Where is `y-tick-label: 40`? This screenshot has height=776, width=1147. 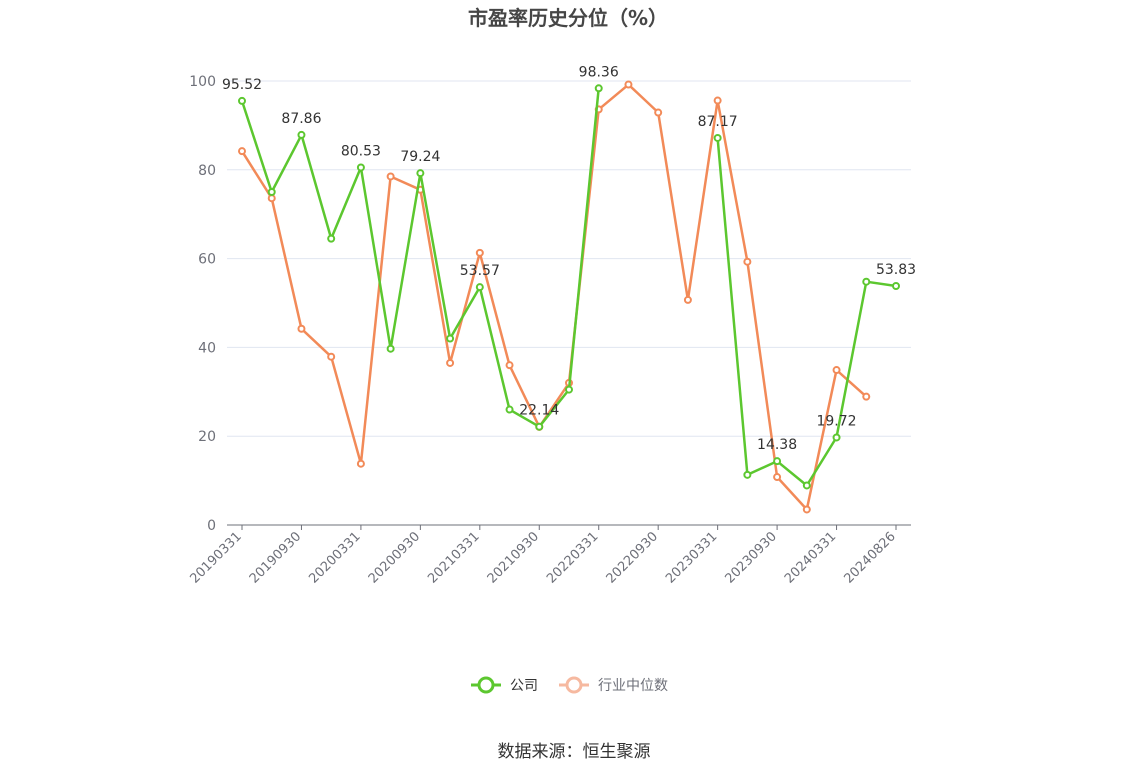
y-tick-label: 40 is located at coordinates (207, 348).